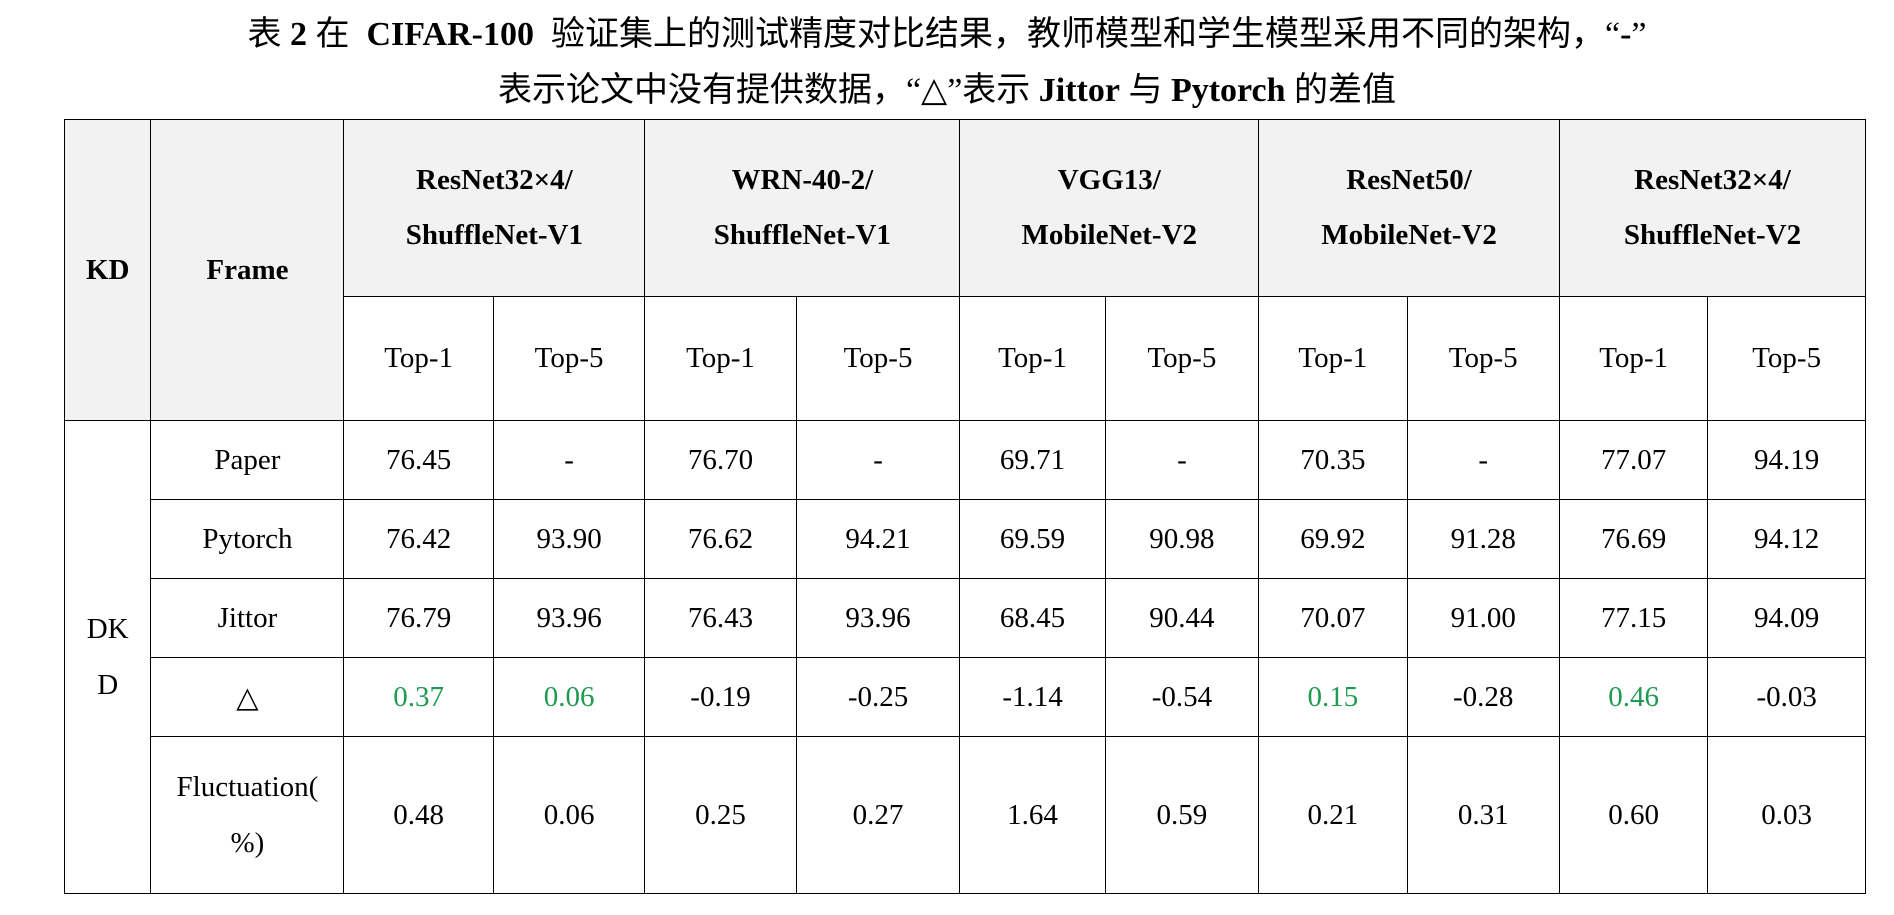 The width and height of the screenshot is (1894, 915). I want to click on delta-cell: -1.14, so click(1032, 697).